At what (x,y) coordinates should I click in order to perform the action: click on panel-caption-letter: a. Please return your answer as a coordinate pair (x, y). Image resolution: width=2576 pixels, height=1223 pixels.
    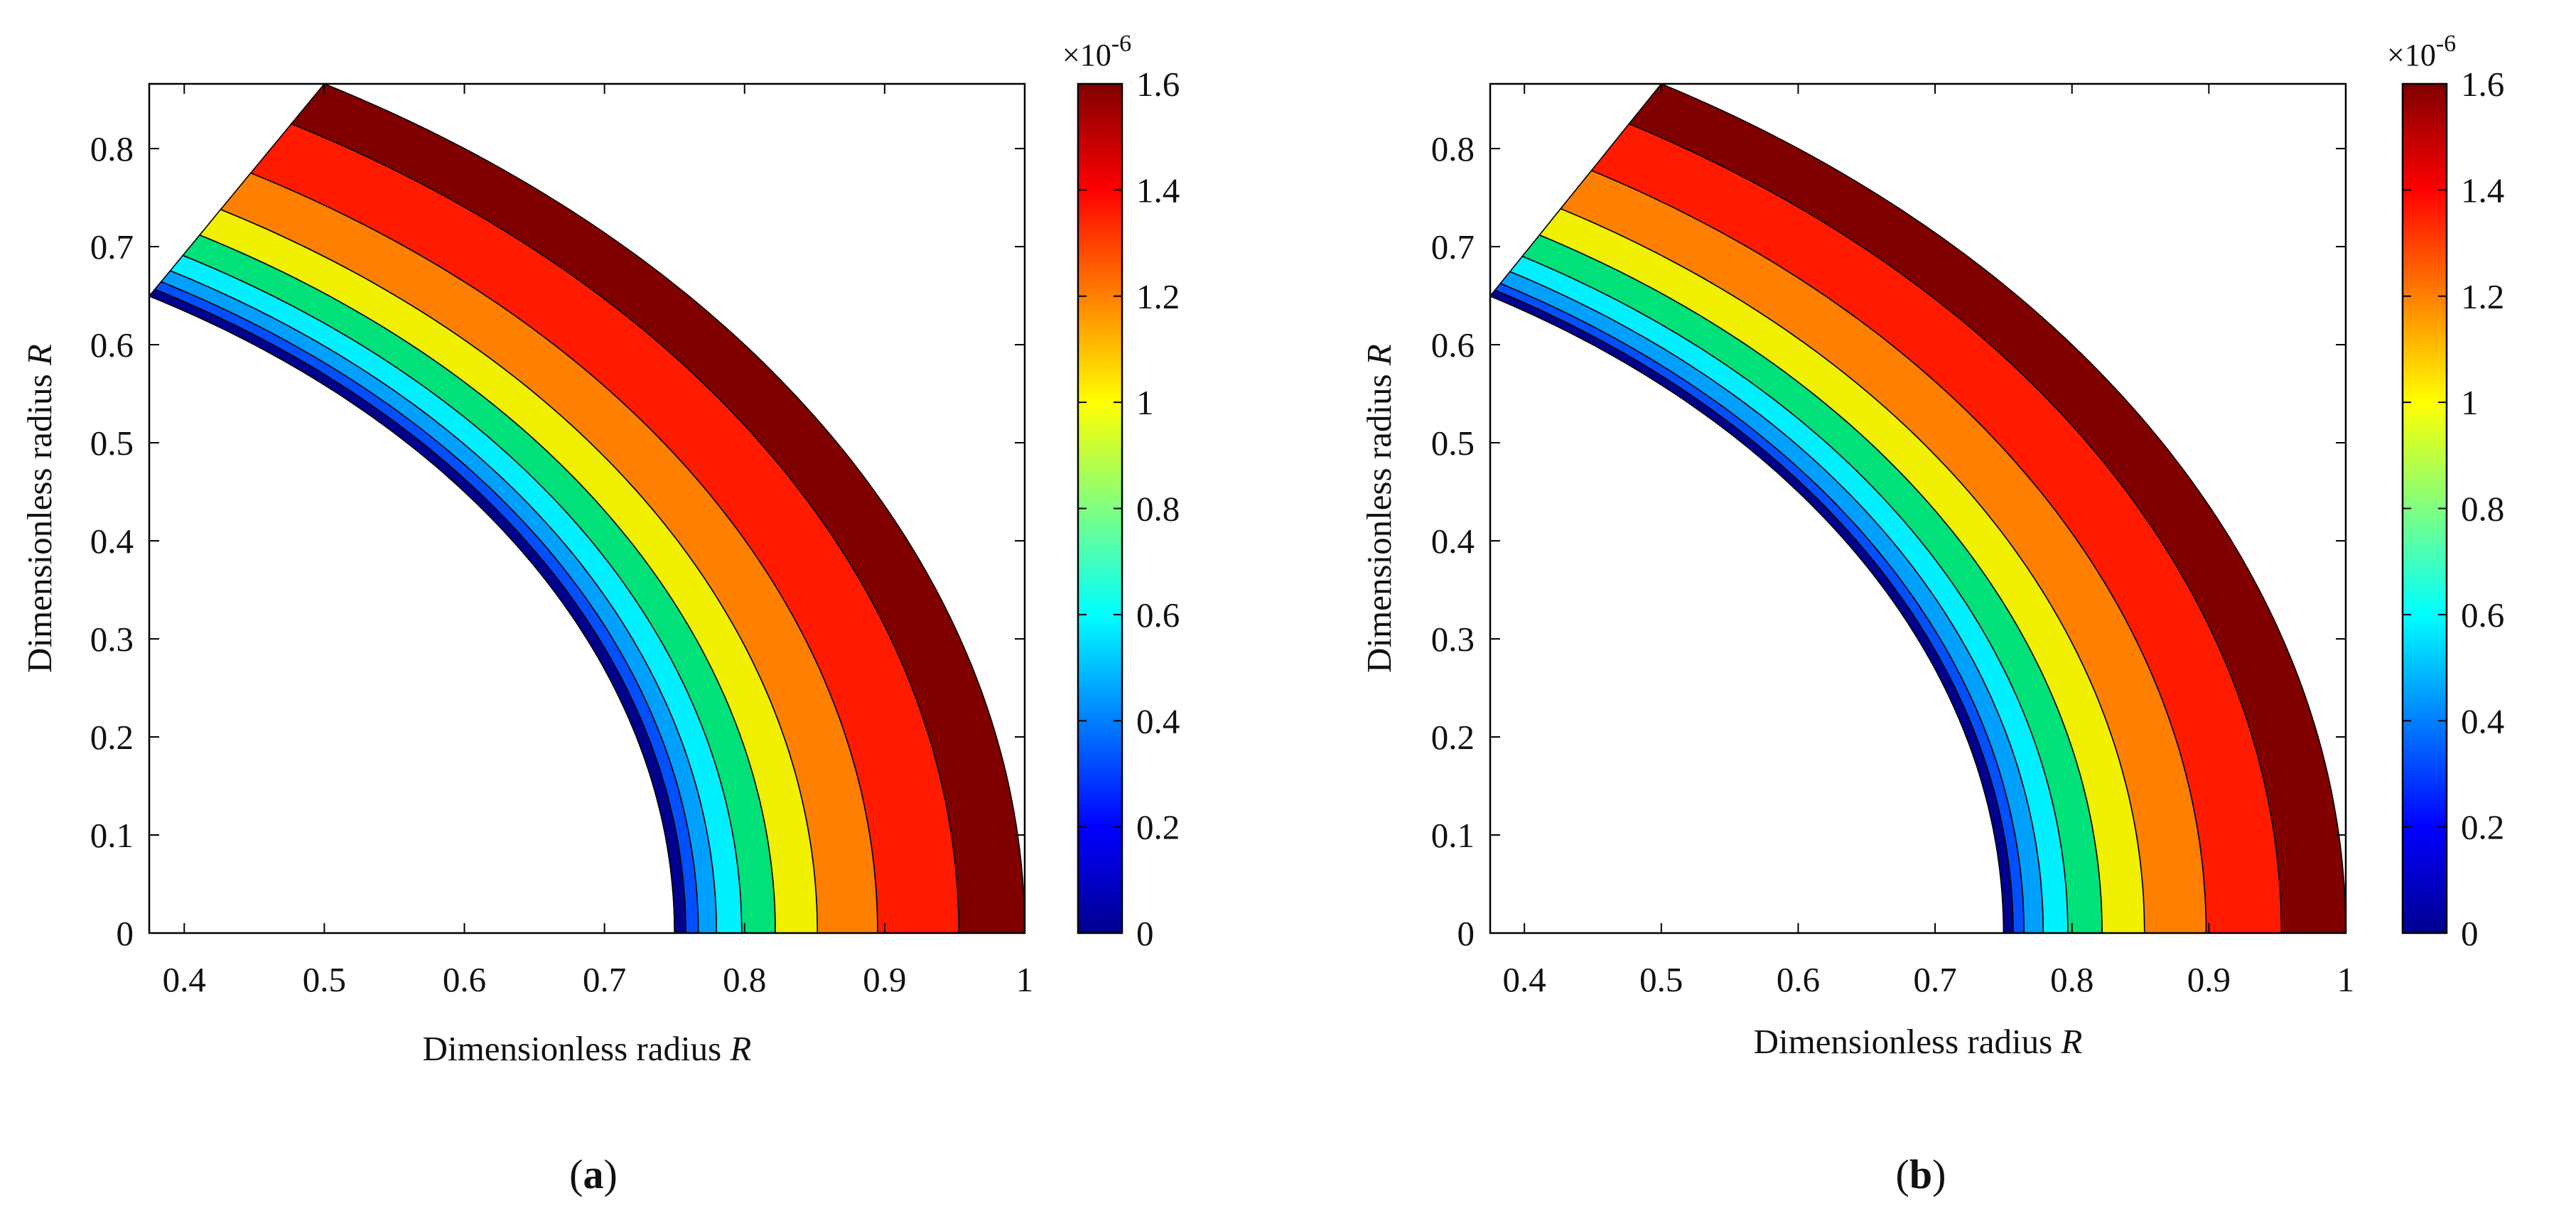
    Looking at the image, I should click on (593, 1174).